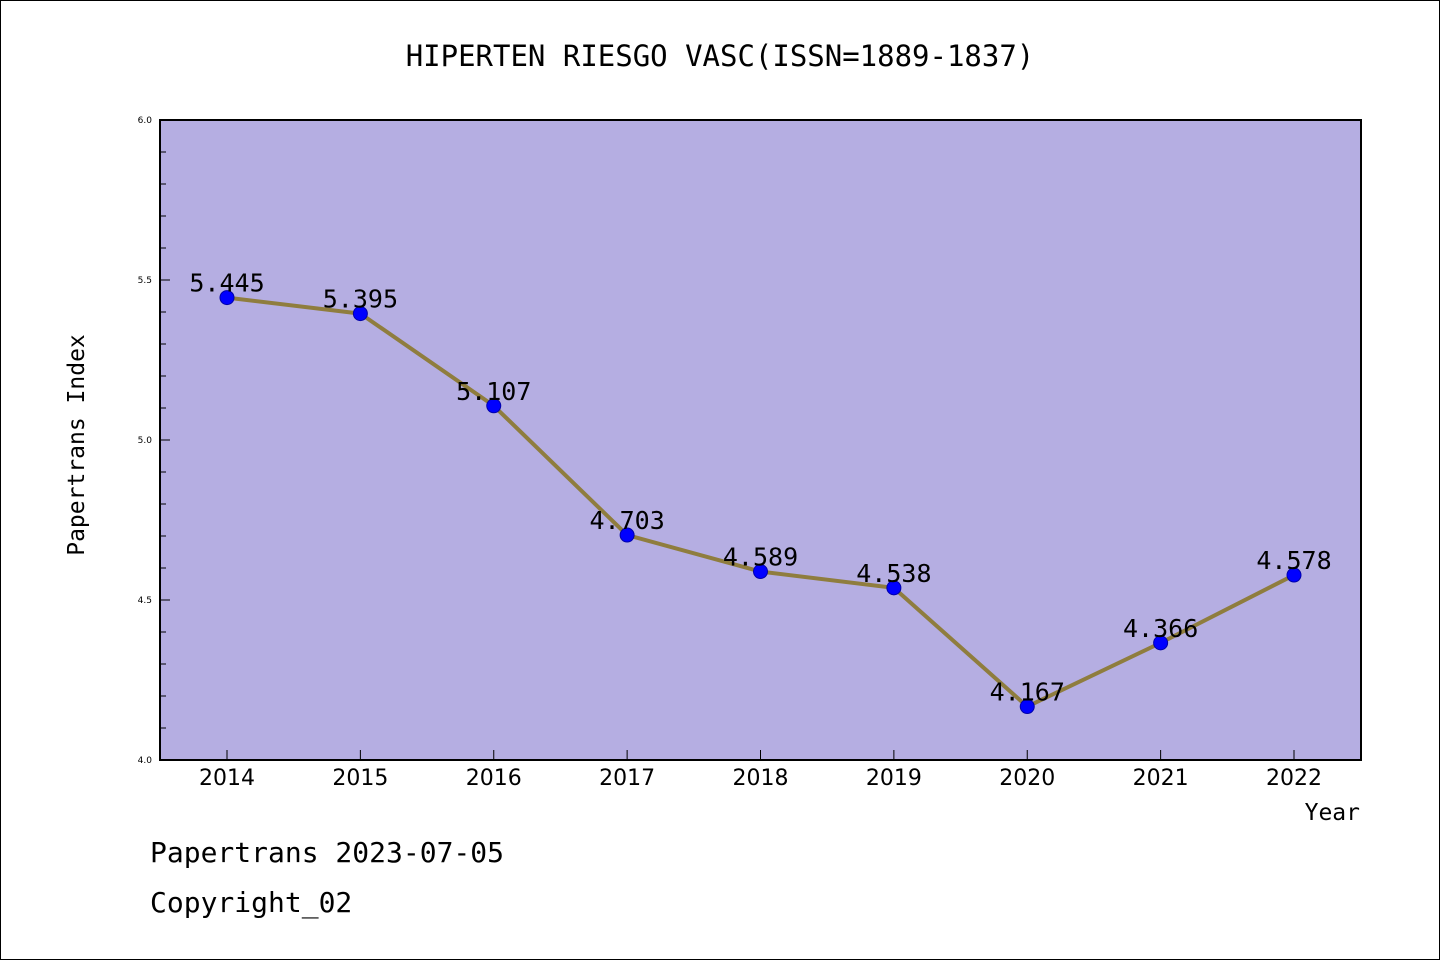 Image resolution: width=1440 pixels, height=960 pixels. I want to click on y-tick-label: 5.0, so click(145, 441).